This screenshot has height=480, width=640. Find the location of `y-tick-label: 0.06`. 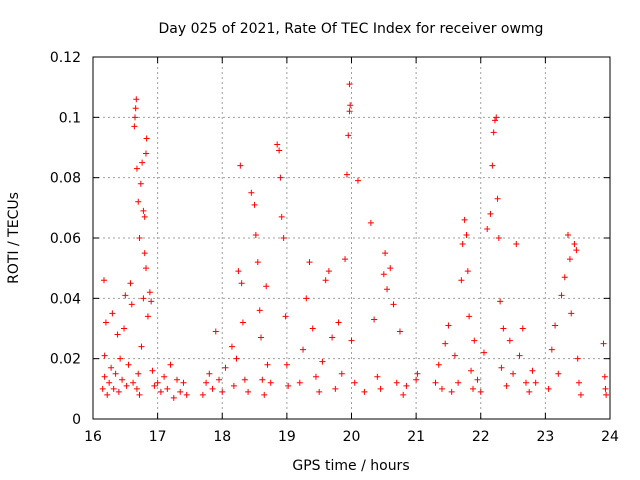

y-tick-label: 0.06 is located at coordinates (65, 239).